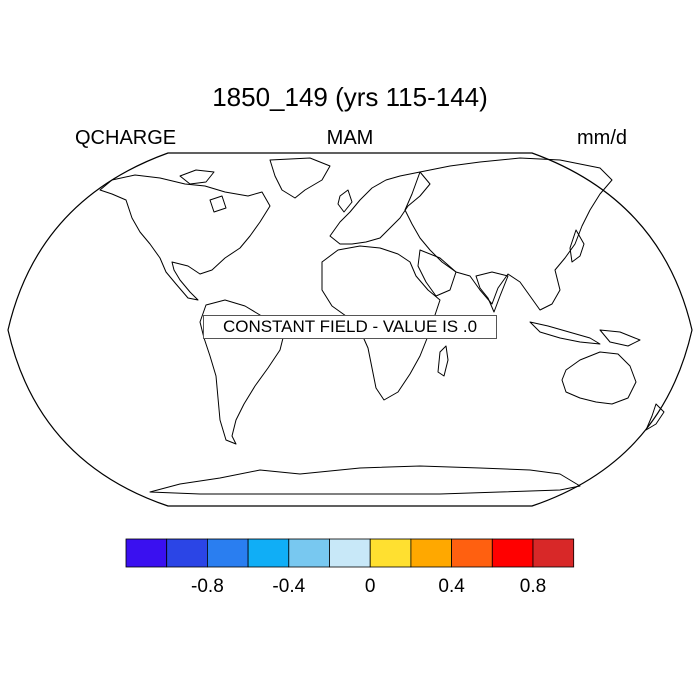  Describe the element at coordinates (203, 191) in the screenshot. I see `coastline-arctic-islands` at that location.